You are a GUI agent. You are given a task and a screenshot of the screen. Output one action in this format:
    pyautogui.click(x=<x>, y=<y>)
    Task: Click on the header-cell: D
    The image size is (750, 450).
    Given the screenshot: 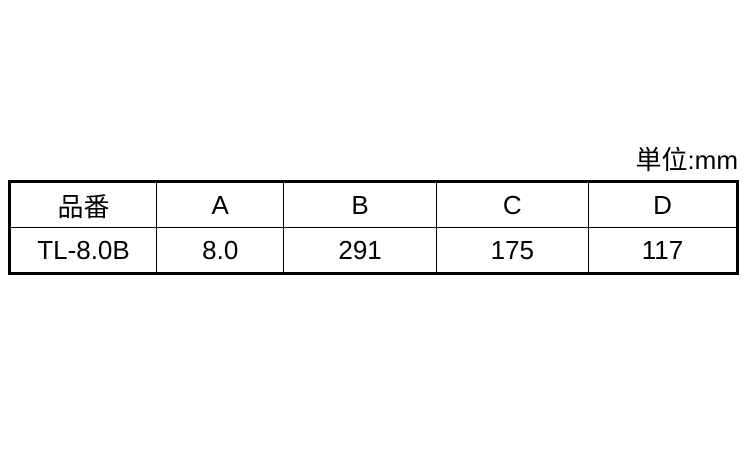 What is the action you would take?
    pyautogui.click(x=663, y=204)
    